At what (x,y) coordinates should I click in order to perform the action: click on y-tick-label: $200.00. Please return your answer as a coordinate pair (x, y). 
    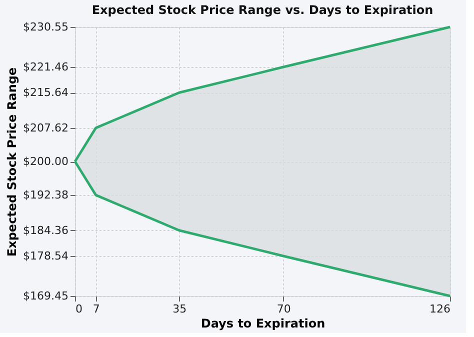
    Looking at the image, I should click on (45, 161).